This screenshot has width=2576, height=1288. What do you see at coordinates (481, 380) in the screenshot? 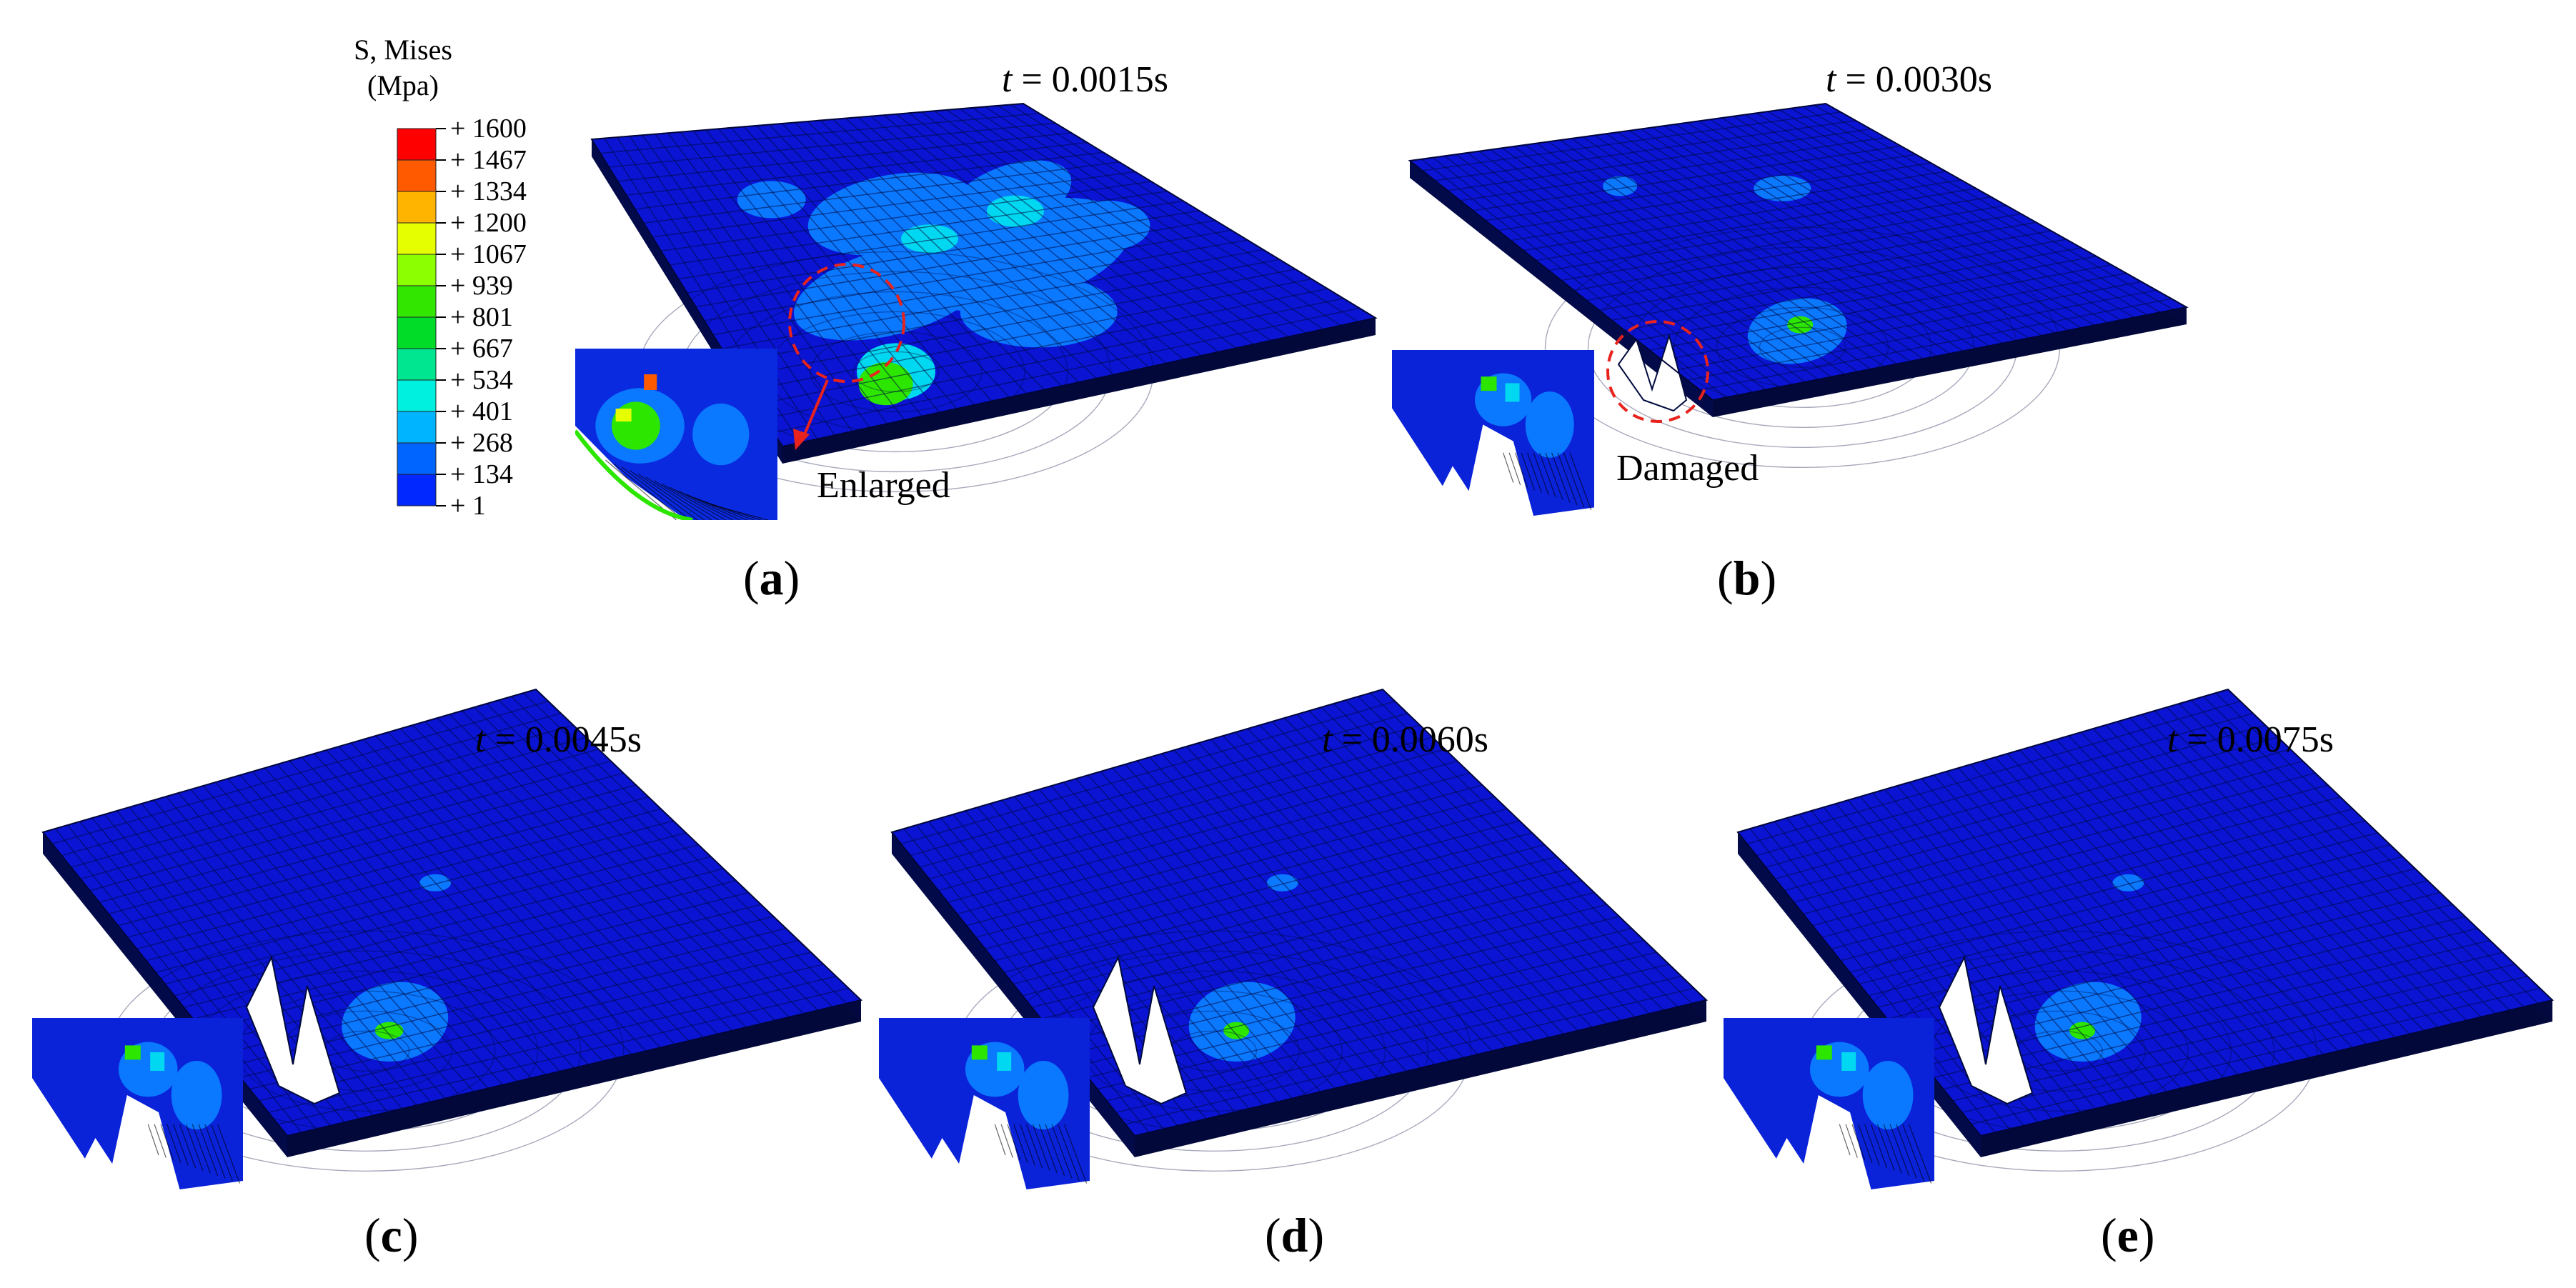
I see `legend-tick-label: + 534` at bounding box center [481, 380].